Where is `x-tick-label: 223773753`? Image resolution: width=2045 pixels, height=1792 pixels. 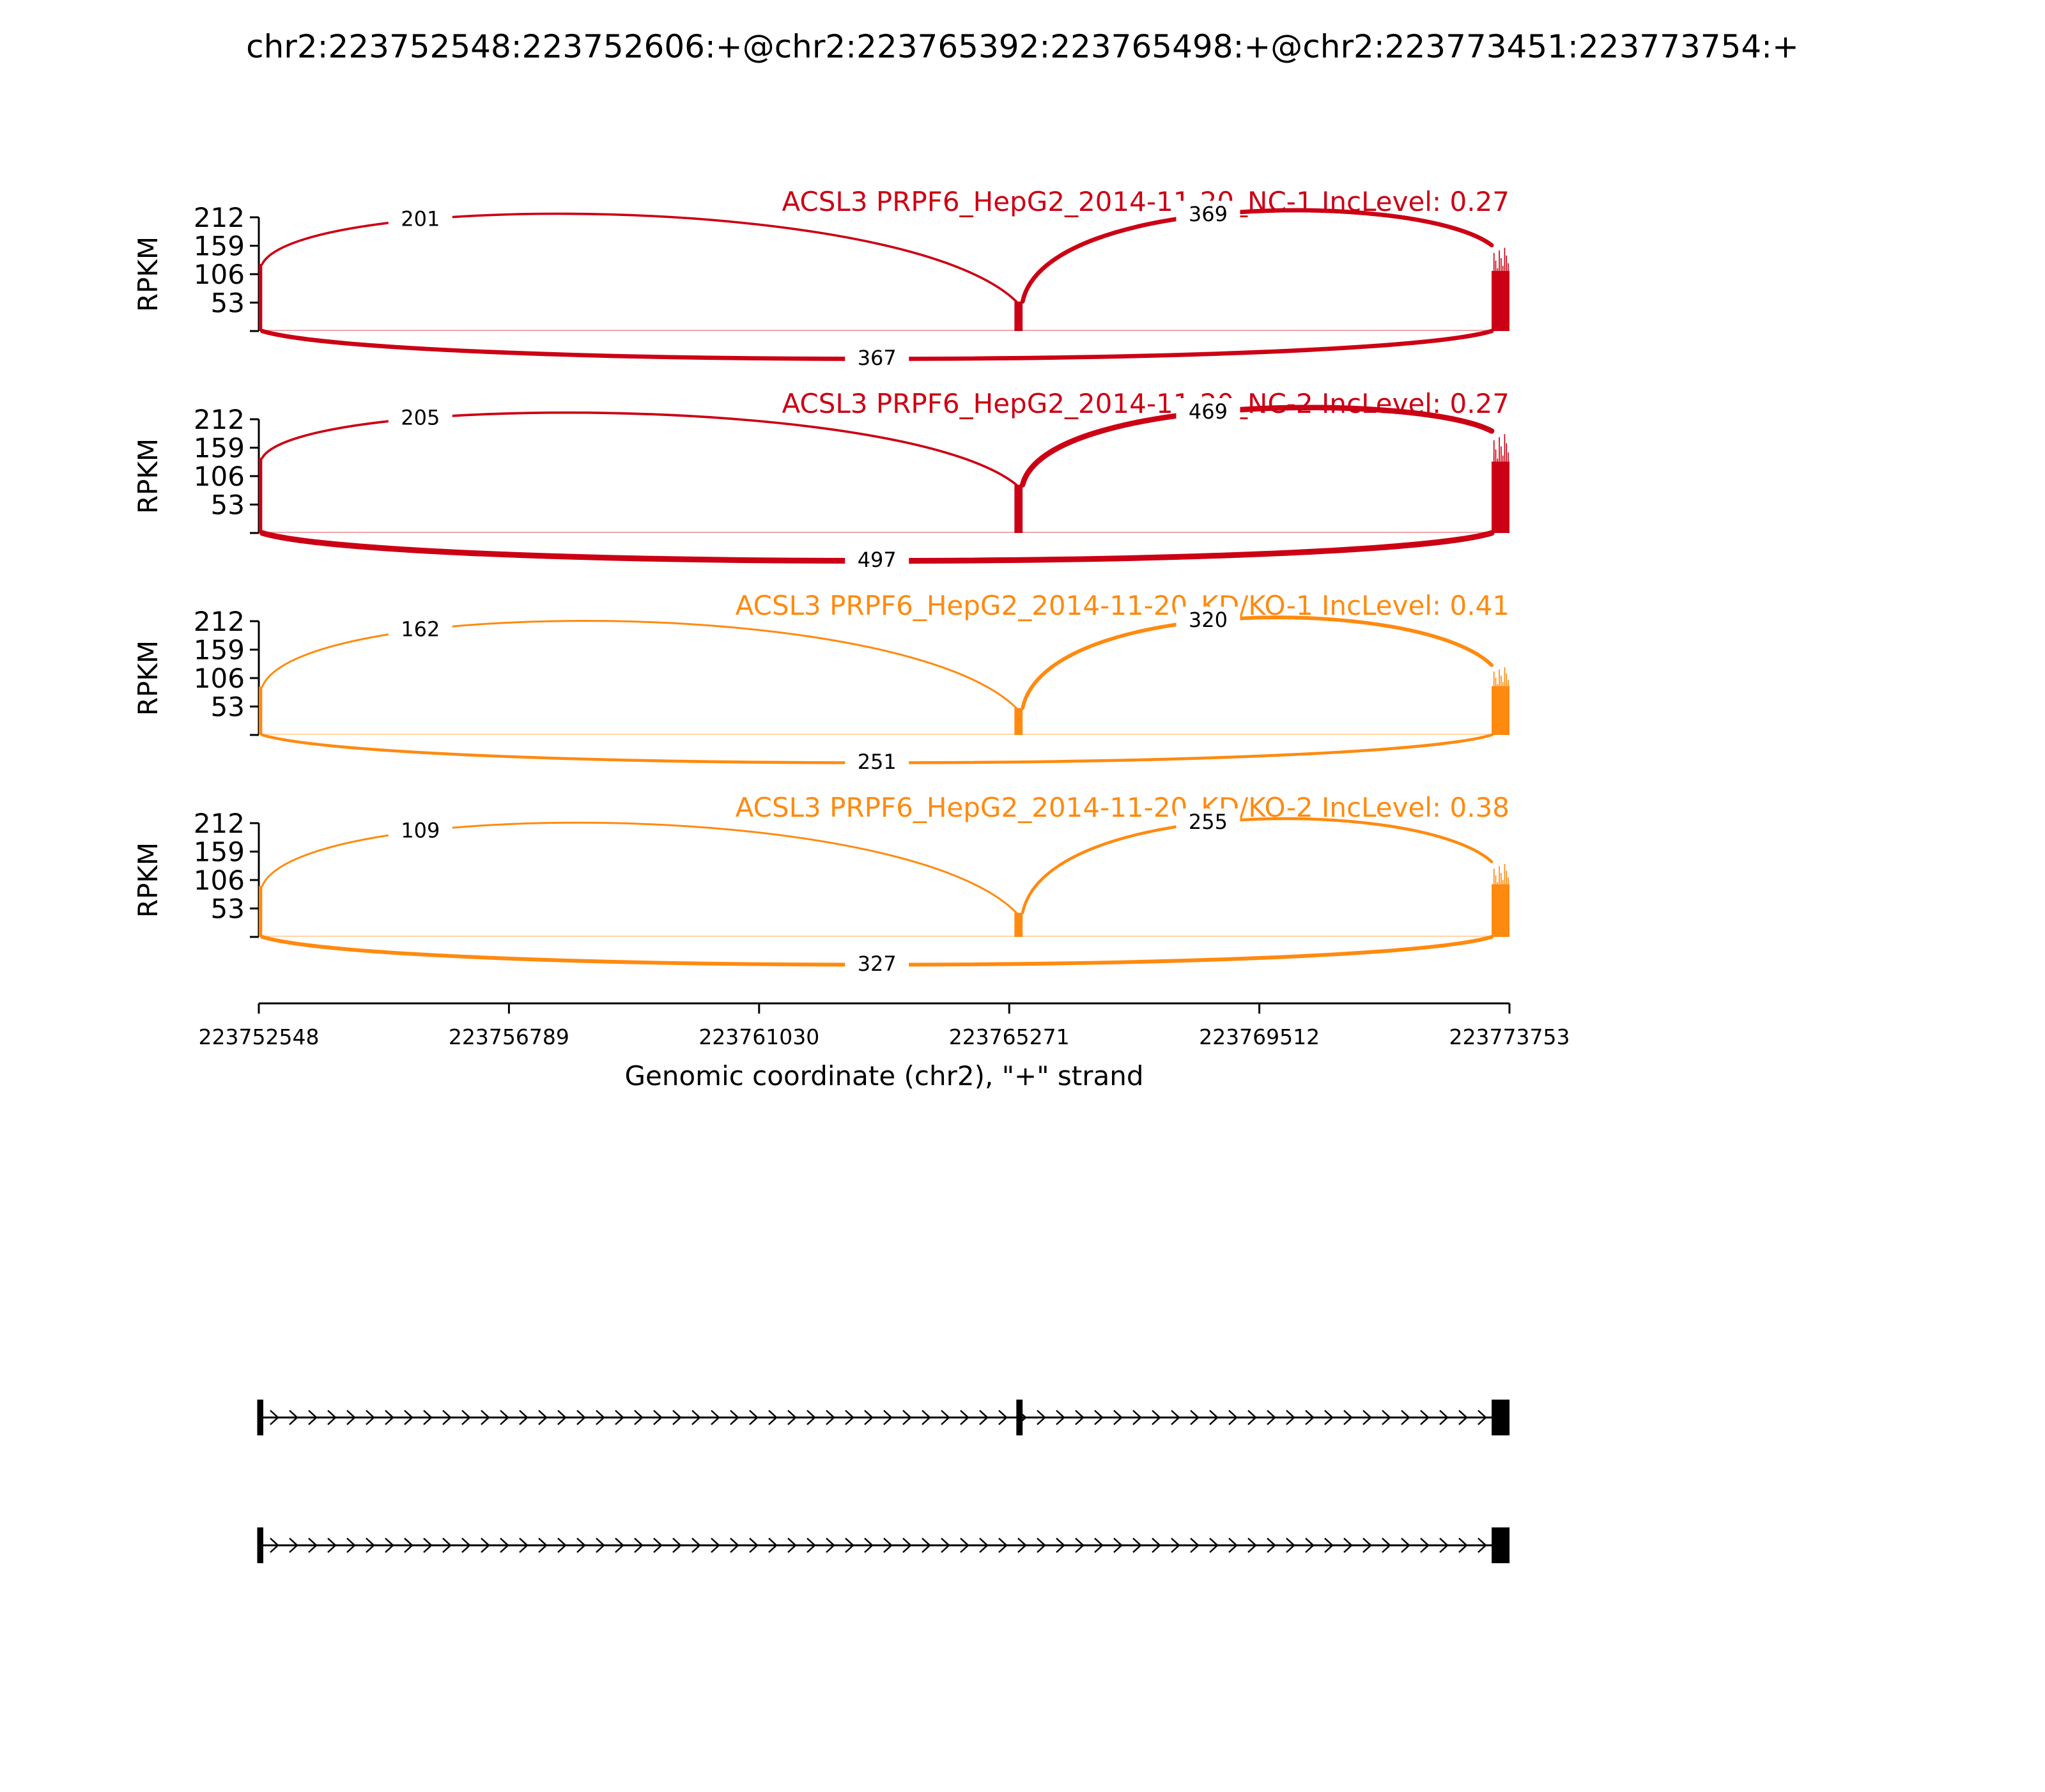
x-tick-label: 223773753 is located at coordinates (1509, 1036).